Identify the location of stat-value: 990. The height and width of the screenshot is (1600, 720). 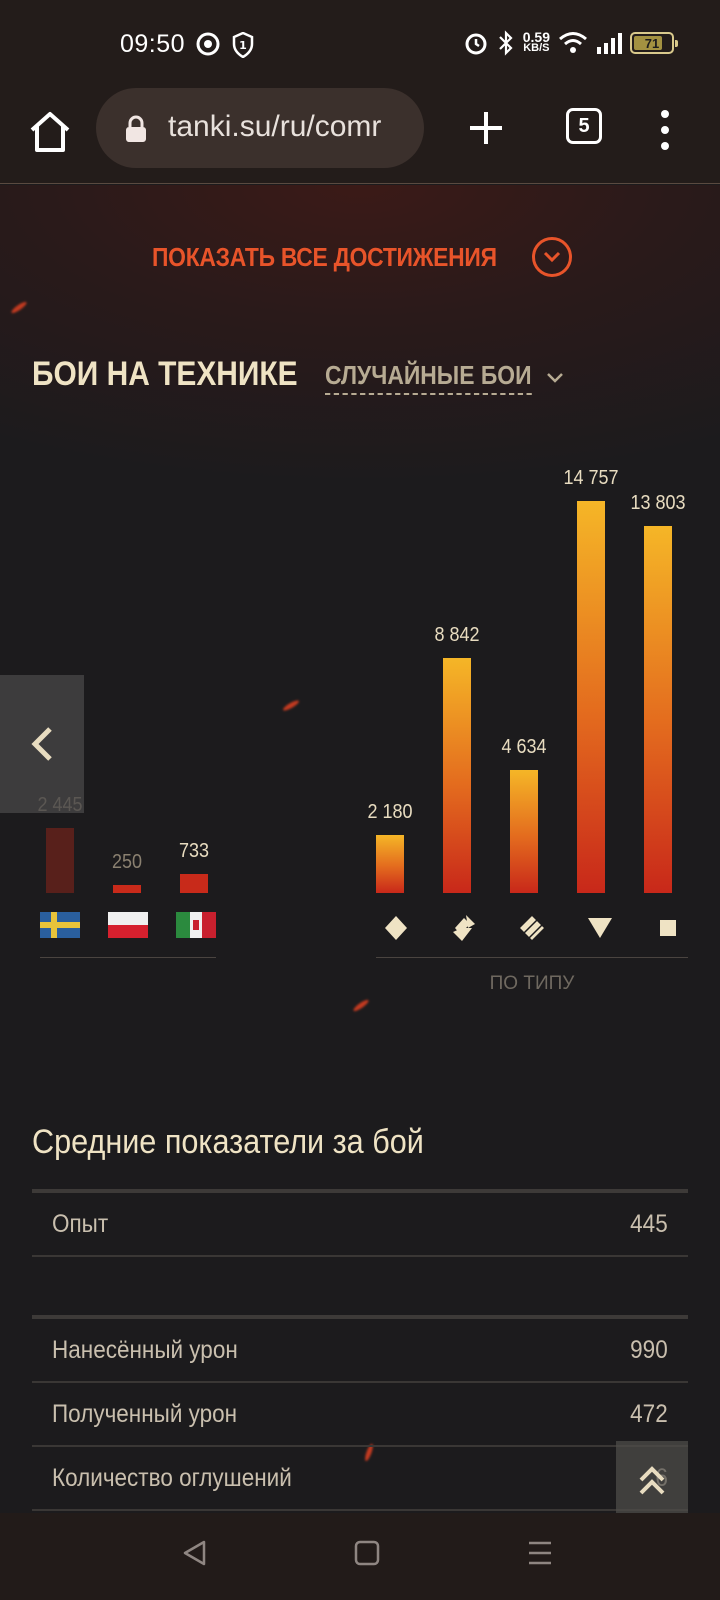
(649, 1349).